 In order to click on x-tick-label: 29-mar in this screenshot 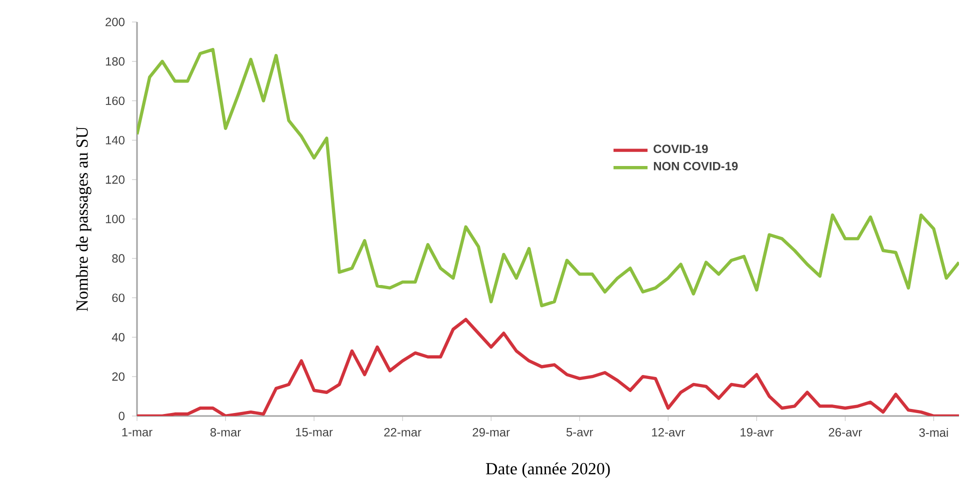, I will do `click(491, 432)`.